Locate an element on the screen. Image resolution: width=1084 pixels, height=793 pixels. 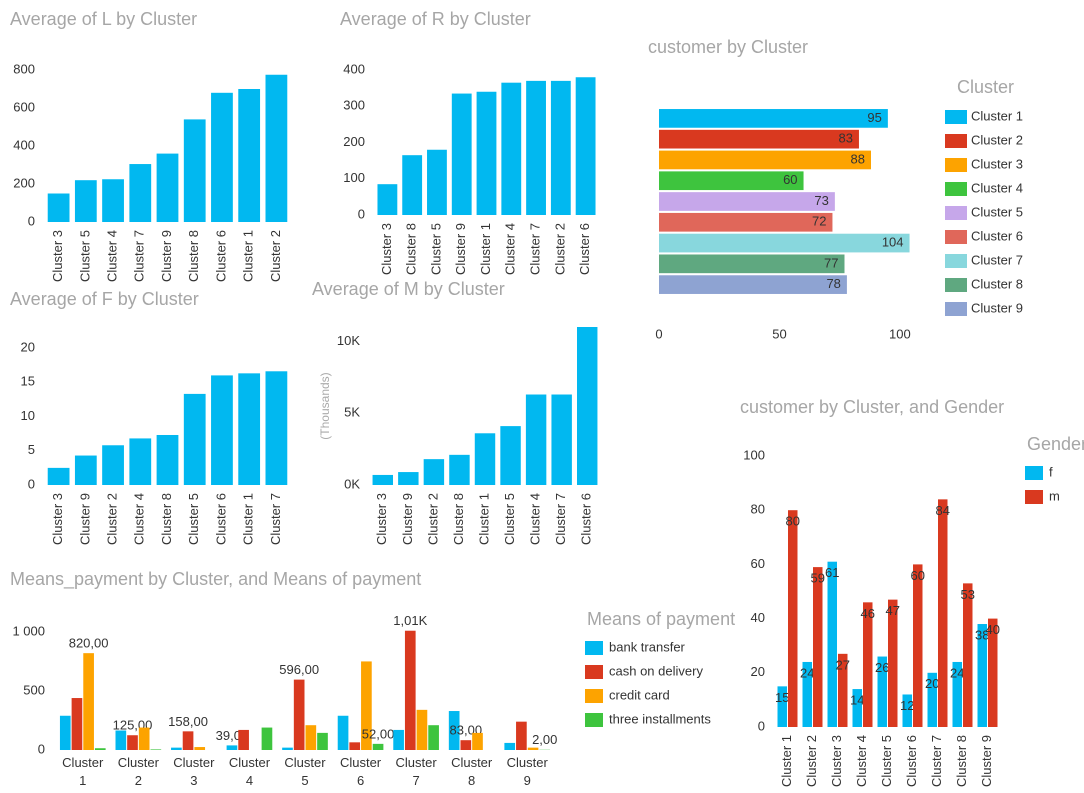
y-tick-label: 300 is located at coordinates (354, 105).